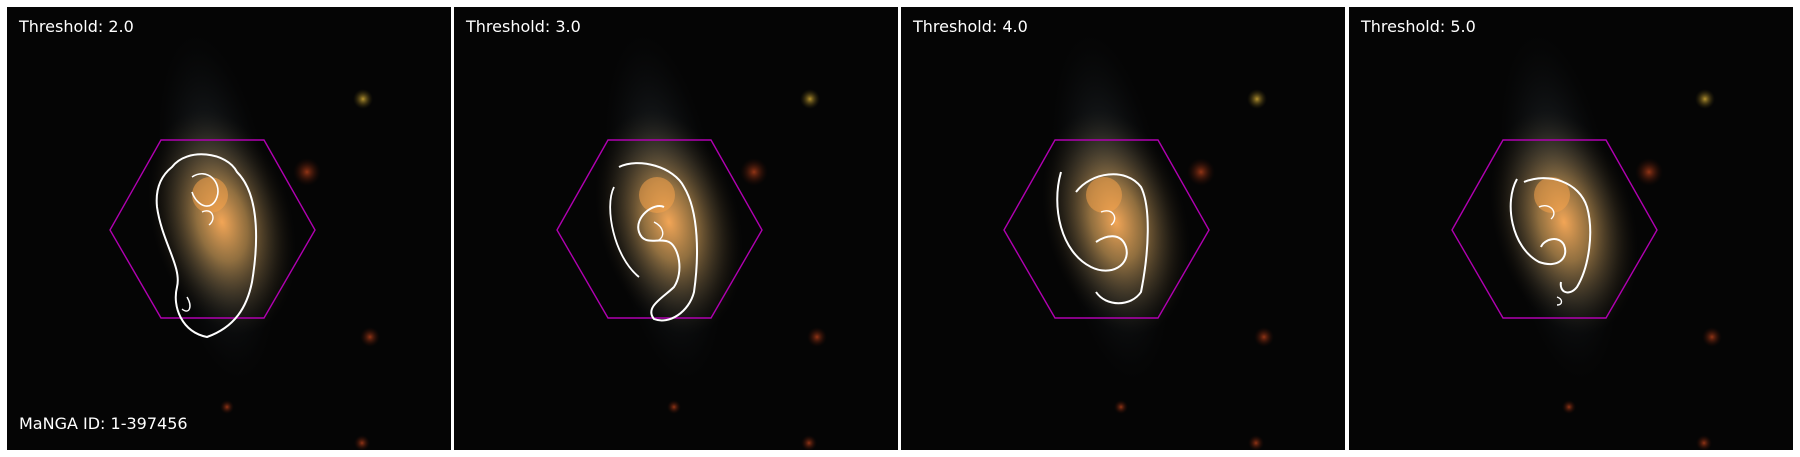 The image size is (1800, 457). Describe the element at coordinates (1418, 26) in the screenshot. I see `threshold-label: Threshold: 5.0` at that location.